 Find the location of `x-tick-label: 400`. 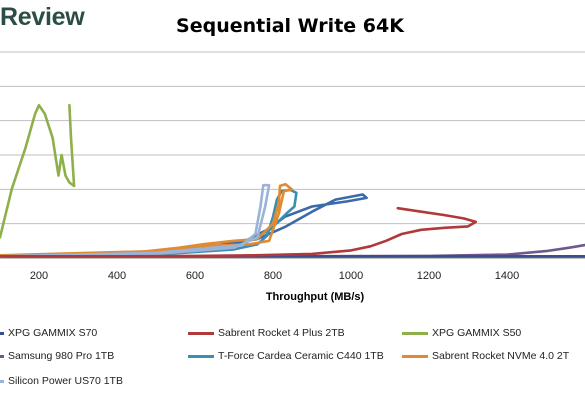

x-tick-label: 400 is located at coordinates (117, 276).